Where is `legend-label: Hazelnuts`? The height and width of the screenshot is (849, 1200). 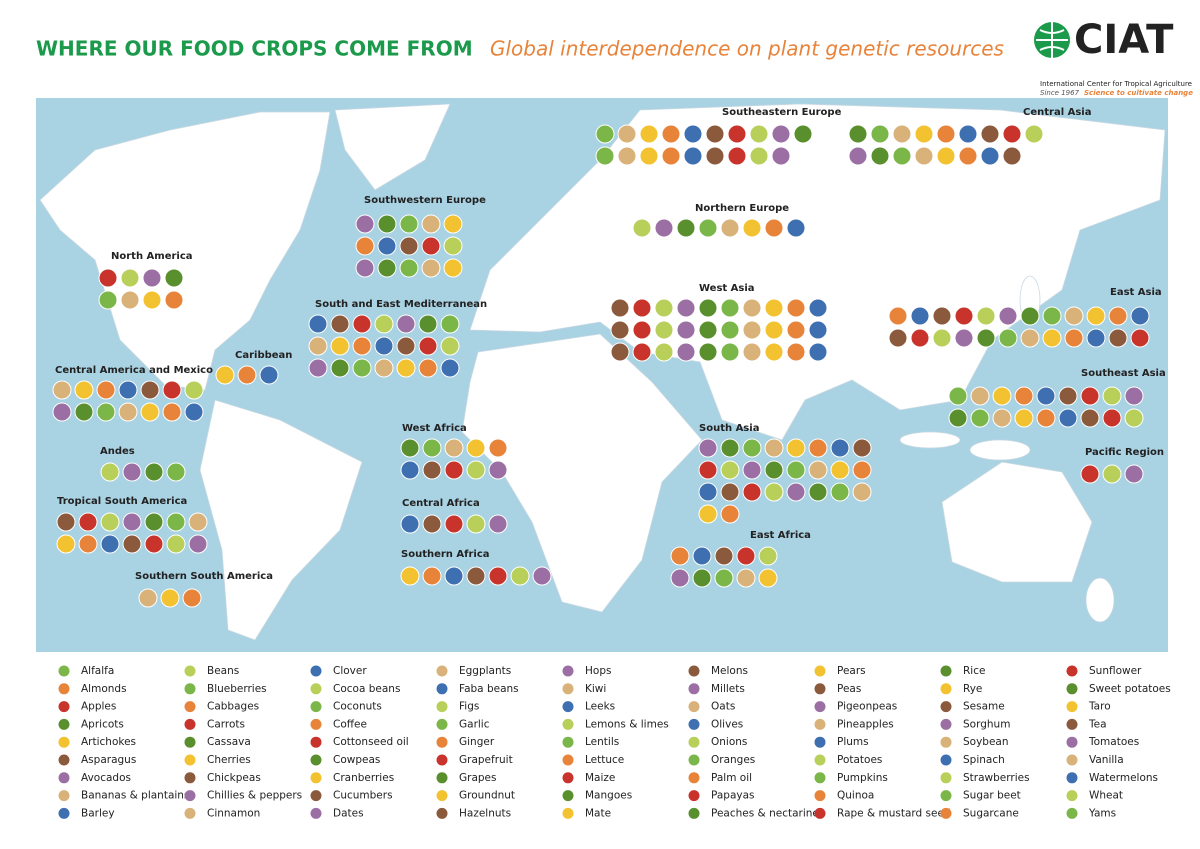 legend-label: Hazelnuts is located at coordinates (485, 813).